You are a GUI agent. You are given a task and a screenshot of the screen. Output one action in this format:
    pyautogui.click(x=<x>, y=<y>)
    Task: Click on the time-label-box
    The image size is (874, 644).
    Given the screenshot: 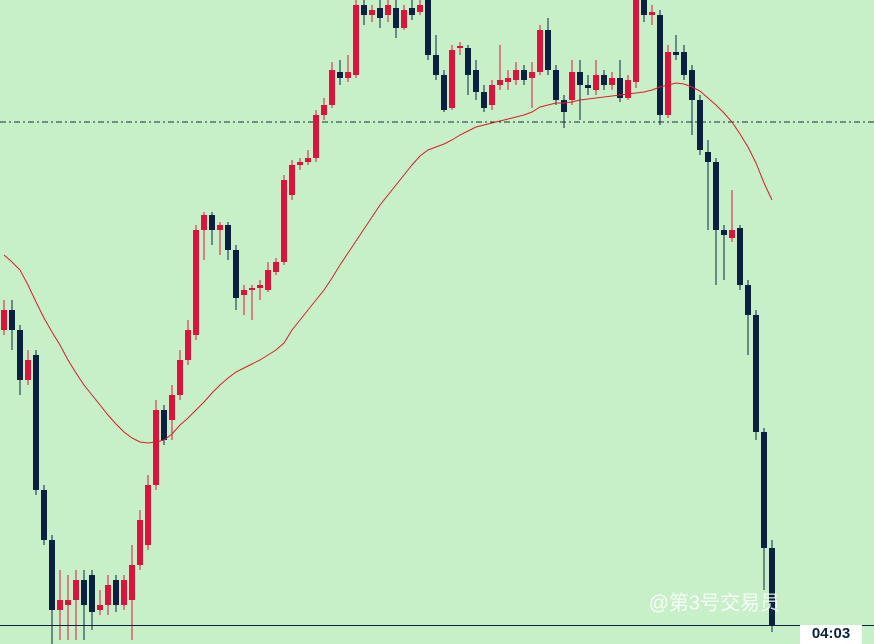 What is the action you would take?
    pyautogui.click(x=831, y=634)
    